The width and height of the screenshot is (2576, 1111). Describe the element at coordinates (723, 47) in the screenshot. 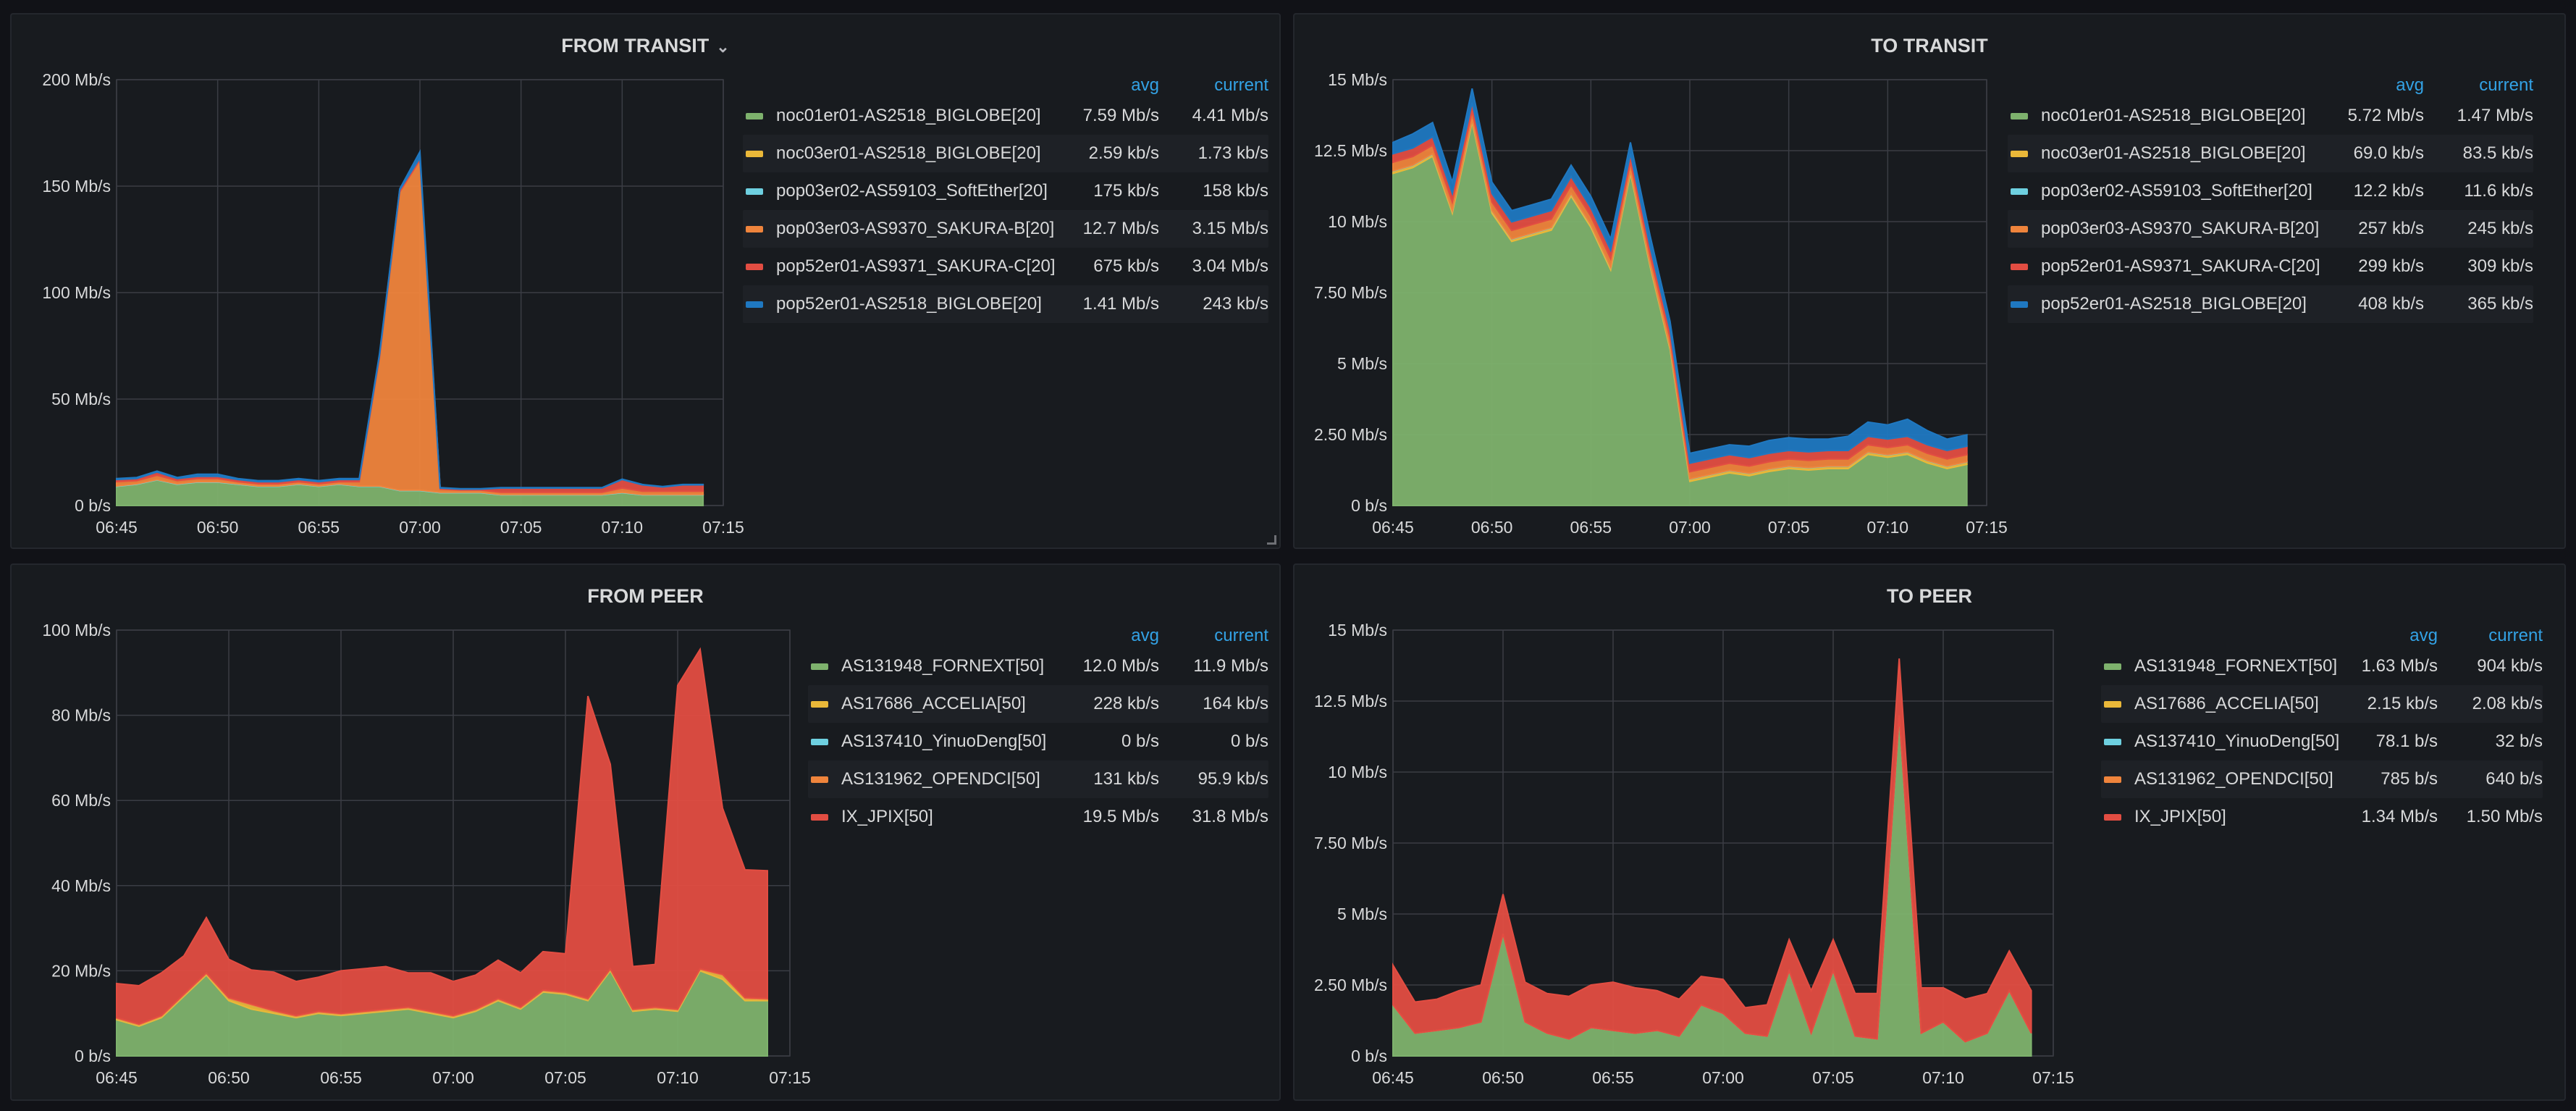

I see `chevron-down-icon: ⌄` at that location.